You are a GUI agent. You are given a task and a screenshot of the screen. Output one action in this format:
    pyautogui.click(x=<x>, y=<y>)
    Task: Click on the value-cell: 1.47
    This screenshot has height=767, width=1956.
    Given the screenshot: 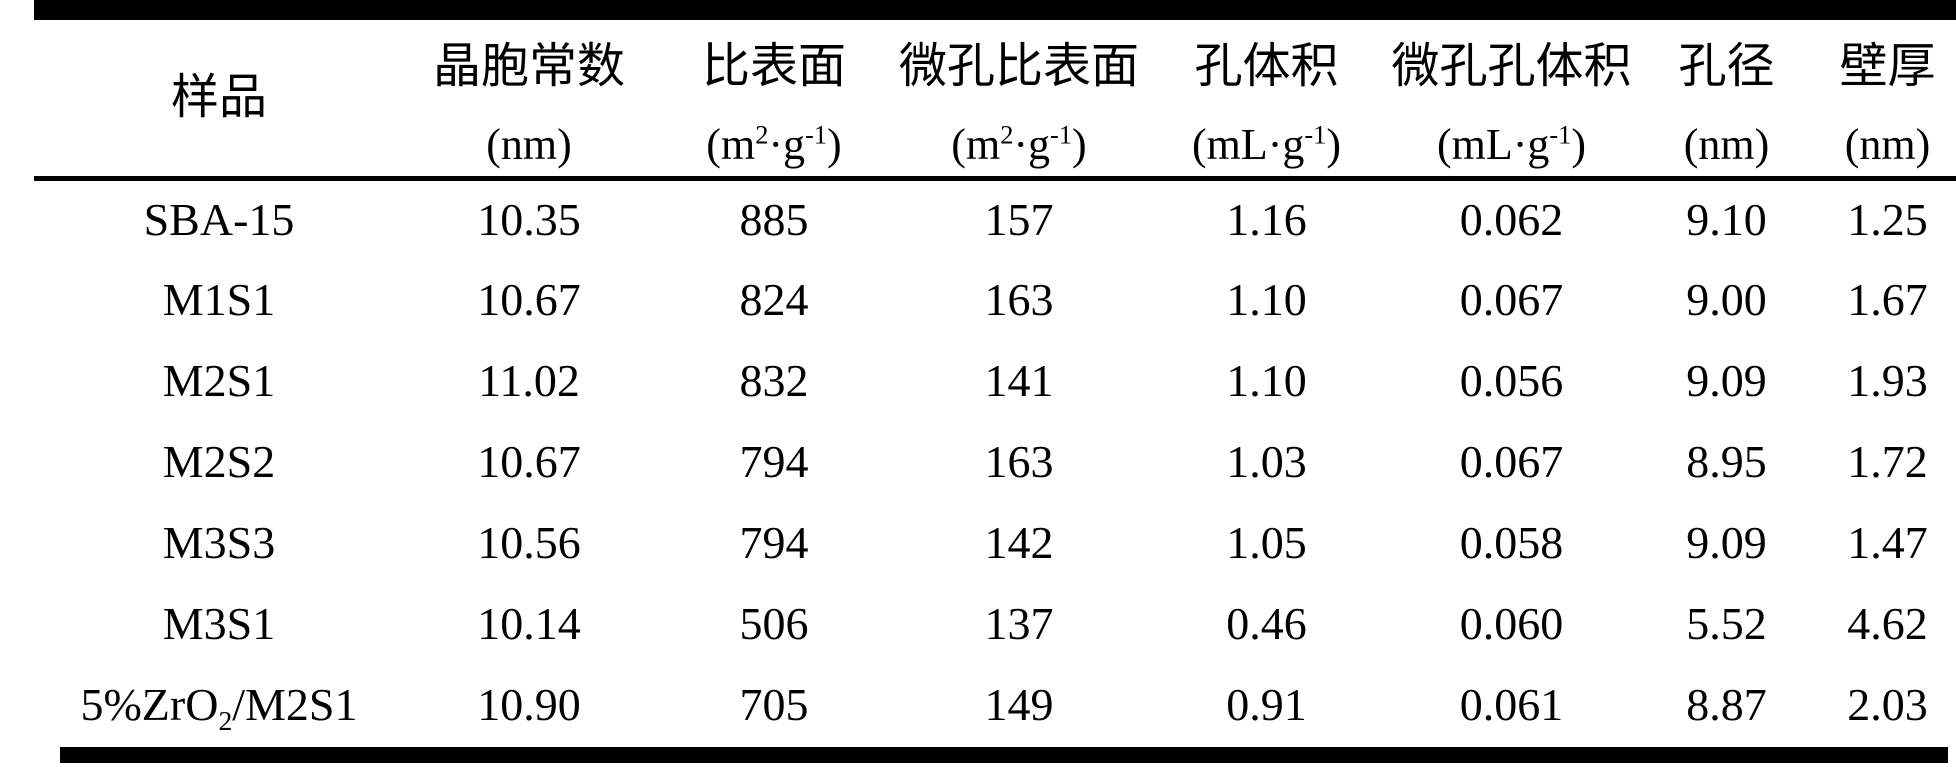 What is the action you would take?
    pyautogui.click(x=1887, y=542)
    